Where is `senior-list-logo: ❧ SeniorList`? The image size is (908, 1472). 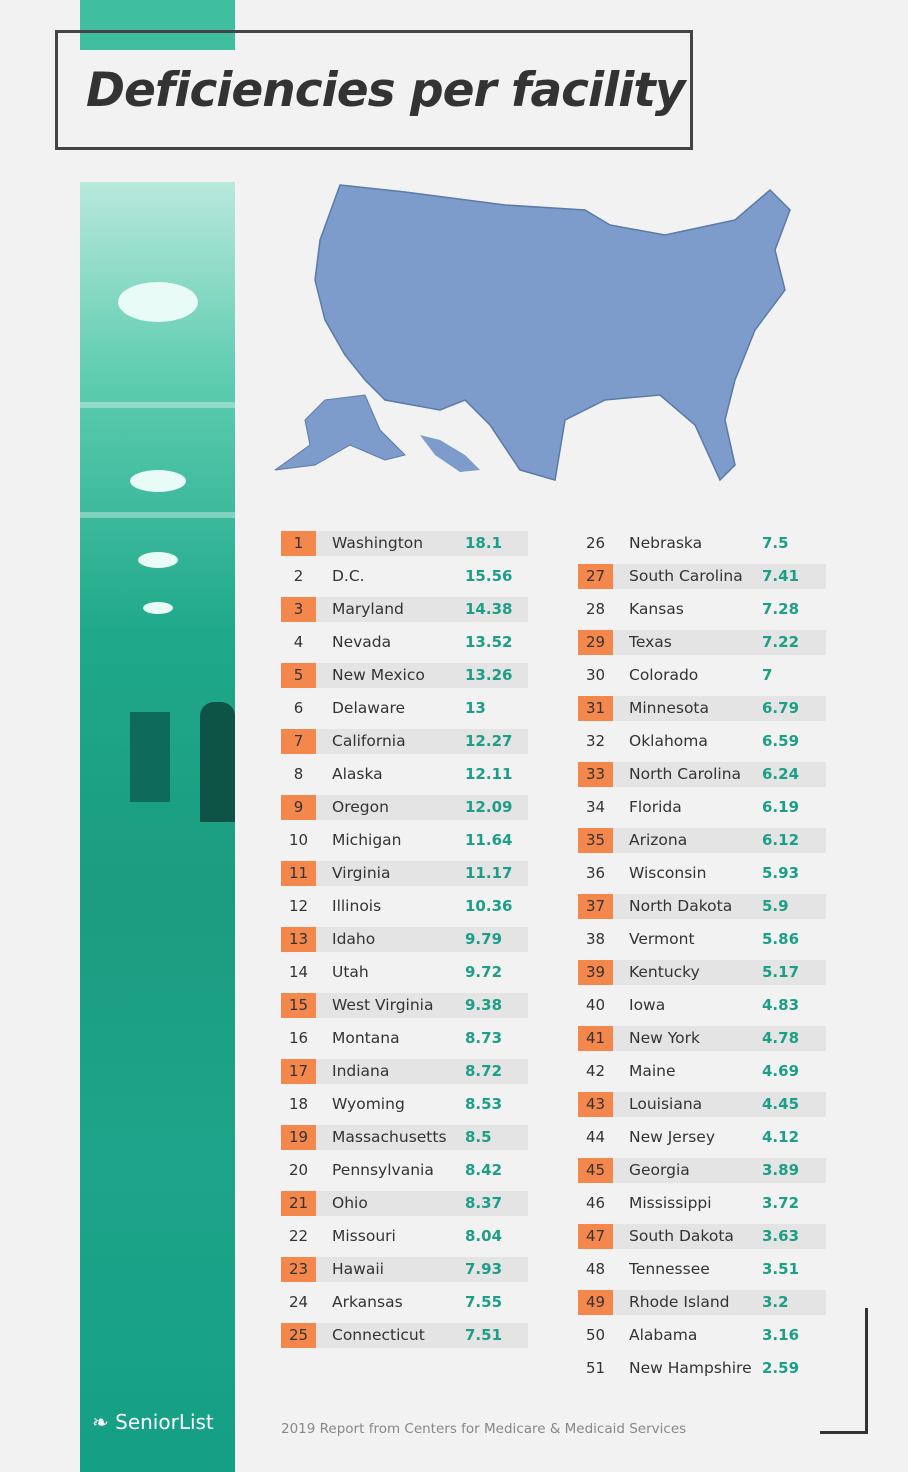 senior-list-logo: ❧ SeniorList is located at coordinates (153, 1422).